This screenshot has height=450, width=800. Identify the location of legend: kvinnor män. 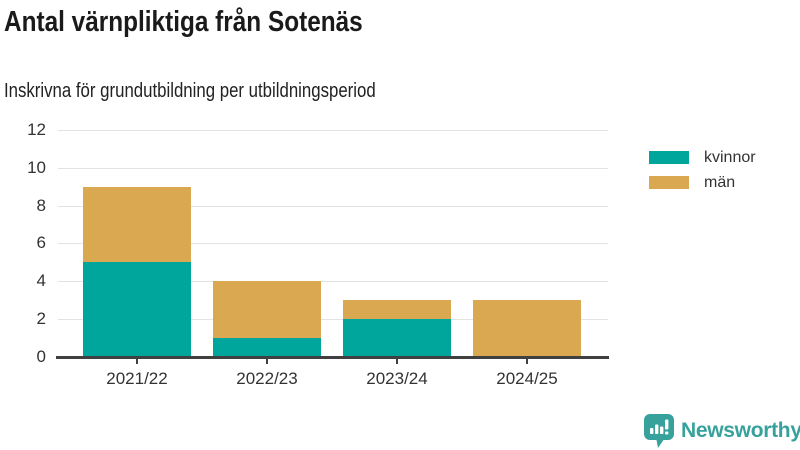
(702, 174).